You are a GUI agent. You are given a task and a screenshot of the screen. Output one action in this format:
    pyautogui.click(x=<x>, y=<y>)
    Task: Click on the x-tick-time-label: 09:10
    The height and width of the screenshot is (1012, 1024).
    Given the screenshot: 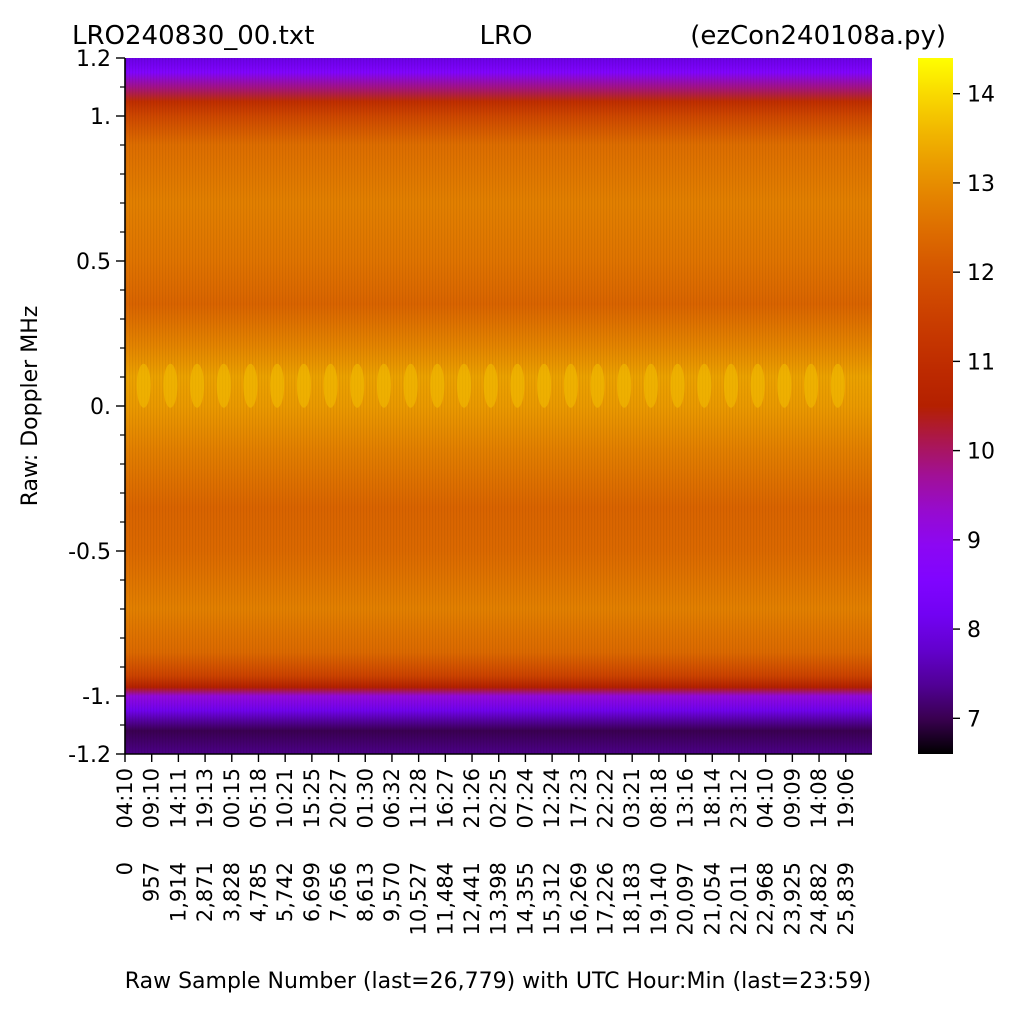 What is the action you would take?
    pyautogui.click(x=152, y=798)
    